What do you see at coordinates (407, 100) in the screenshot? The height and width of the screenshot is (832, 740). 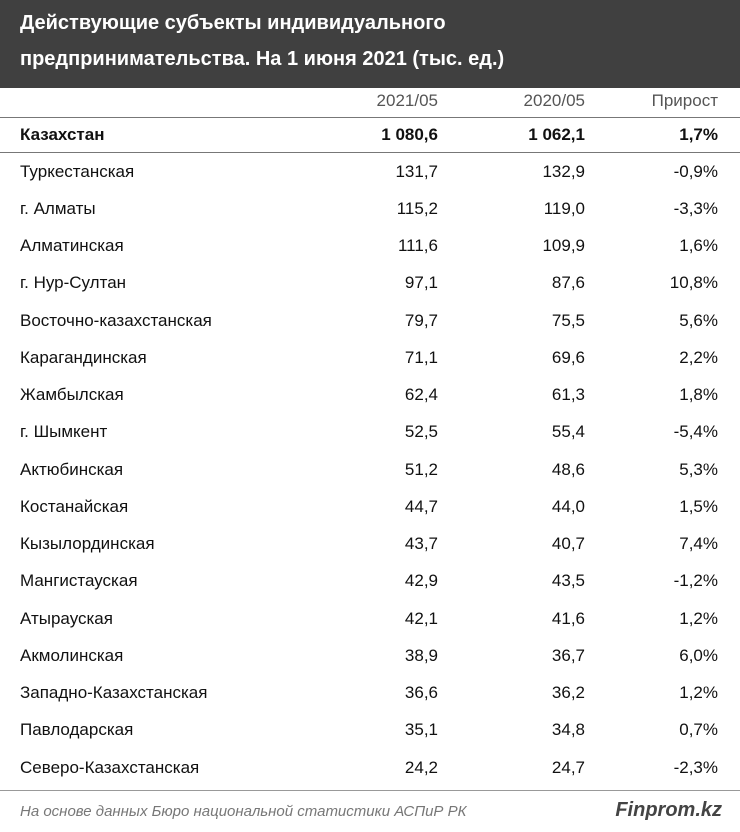 I see `column-header: 2021/05` at bounding box center [407, 100].